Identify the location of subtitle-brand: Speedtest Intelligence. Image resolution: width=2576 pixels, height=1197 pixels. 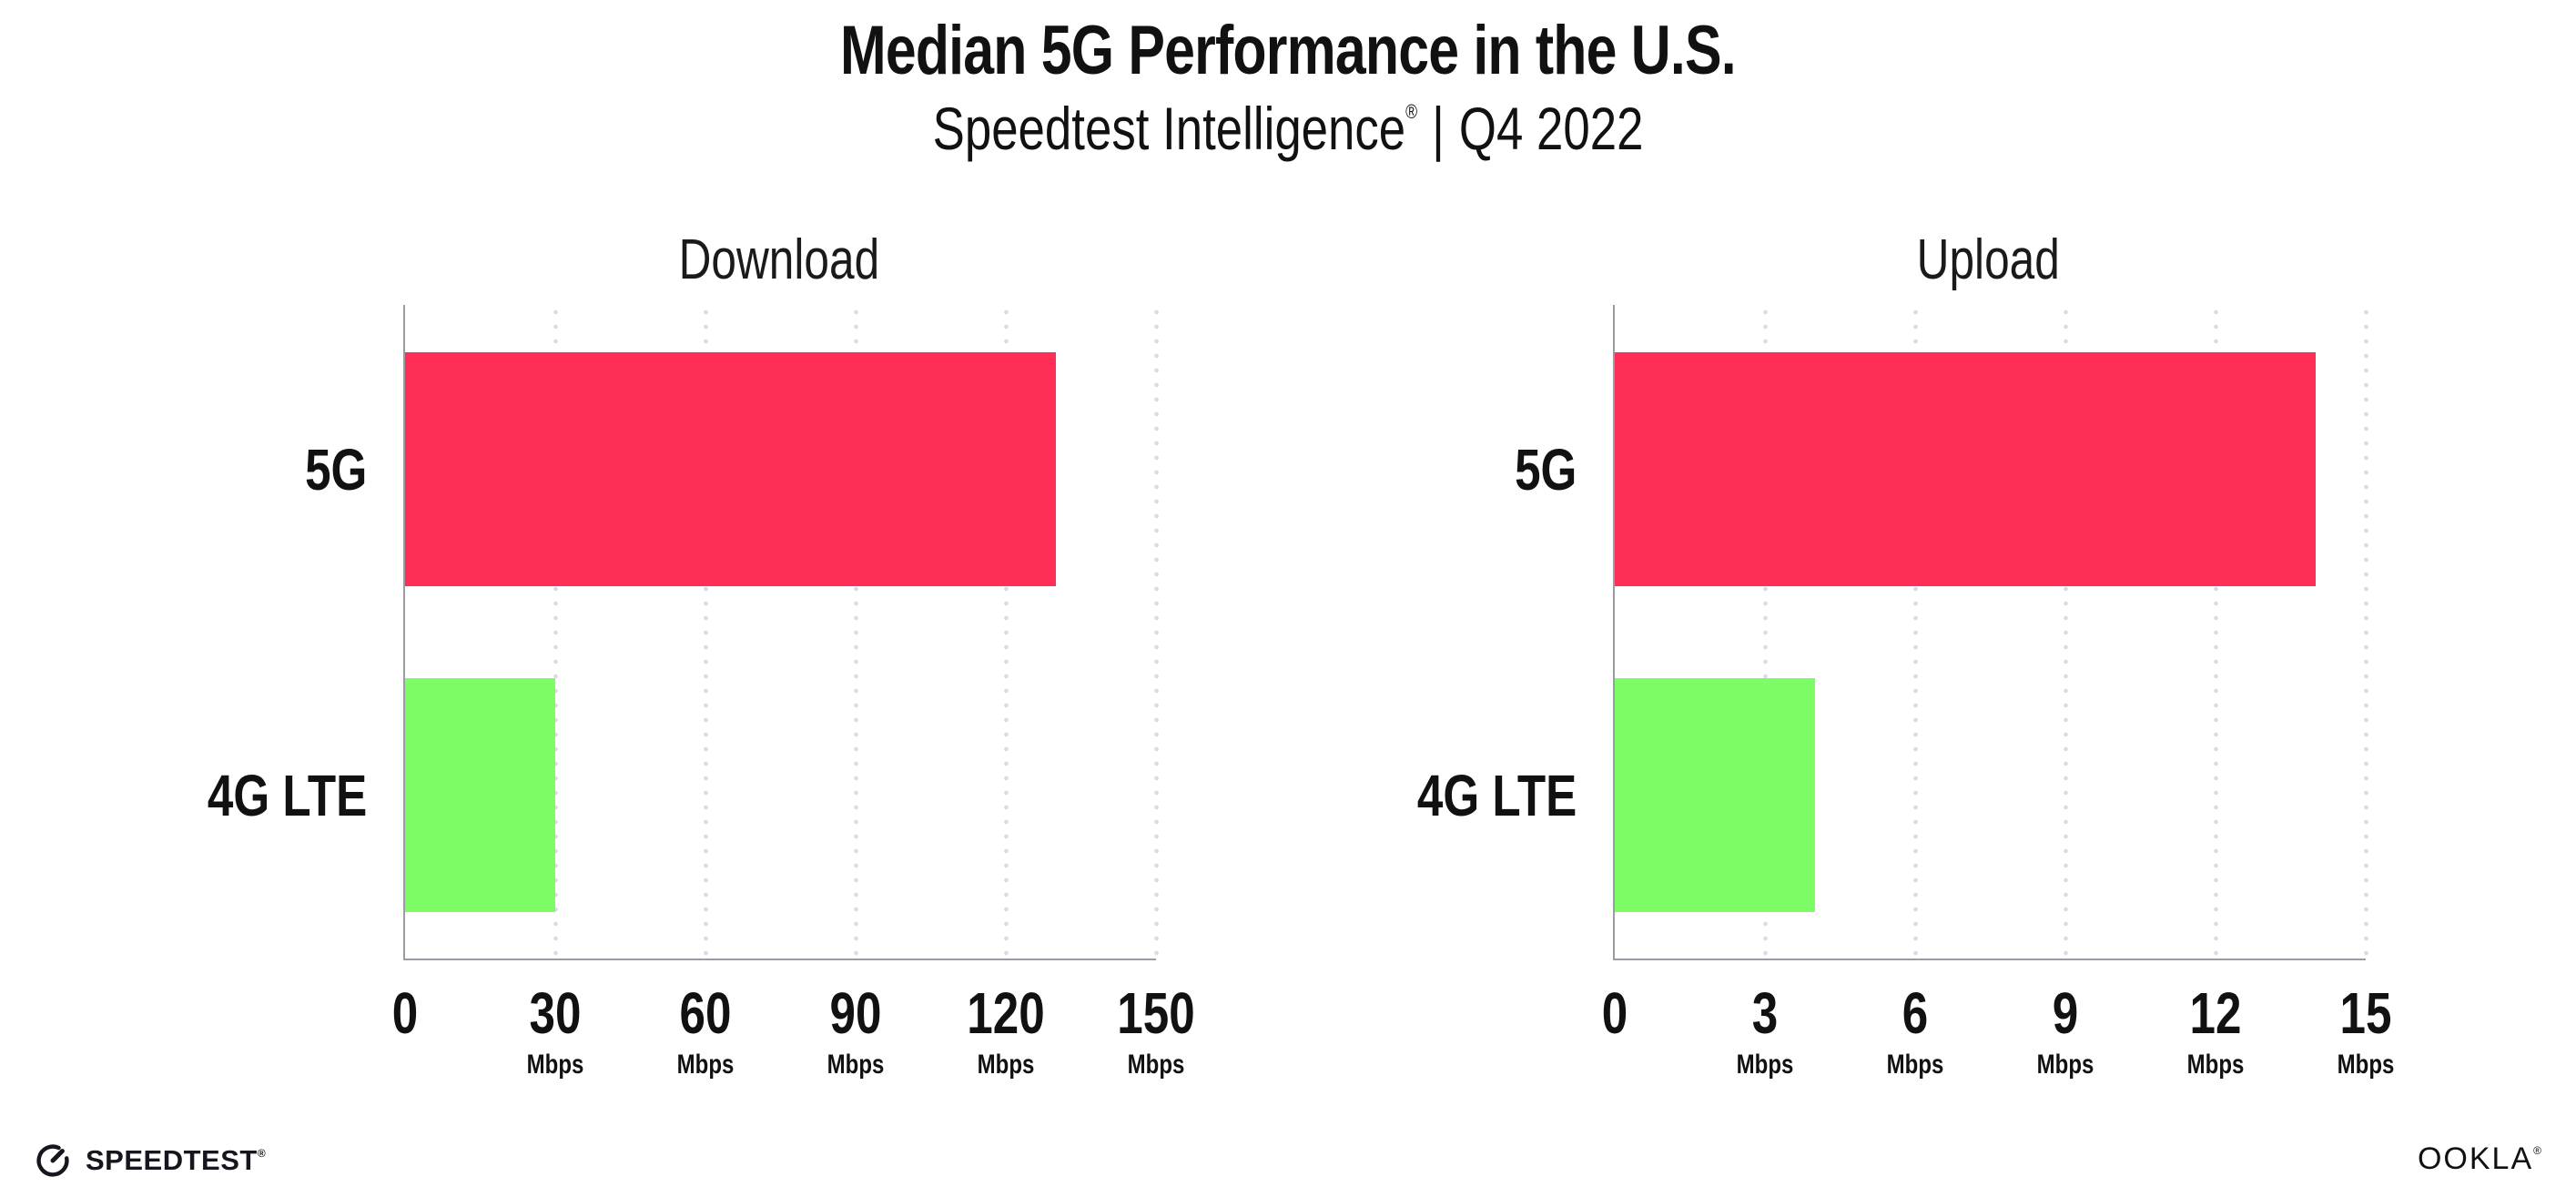
(1169, 128).